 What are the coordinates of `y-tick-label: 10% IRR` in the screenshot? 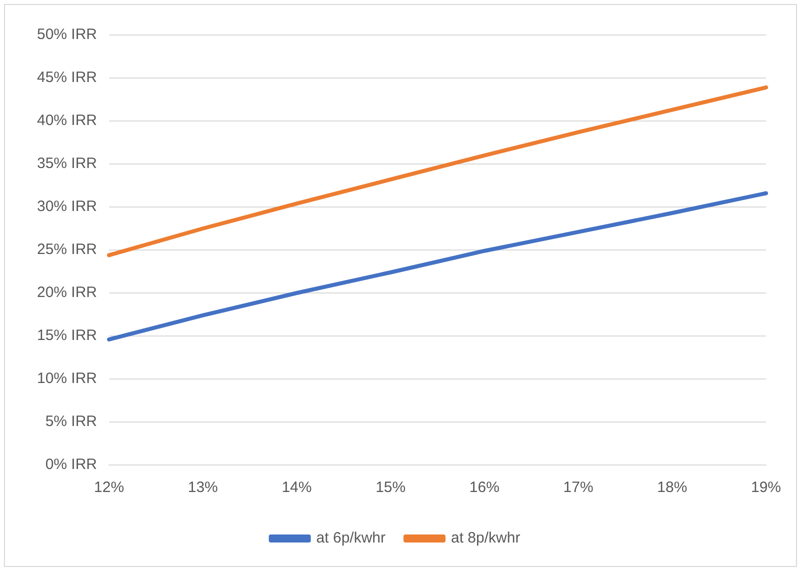 It's located at (67, 379).